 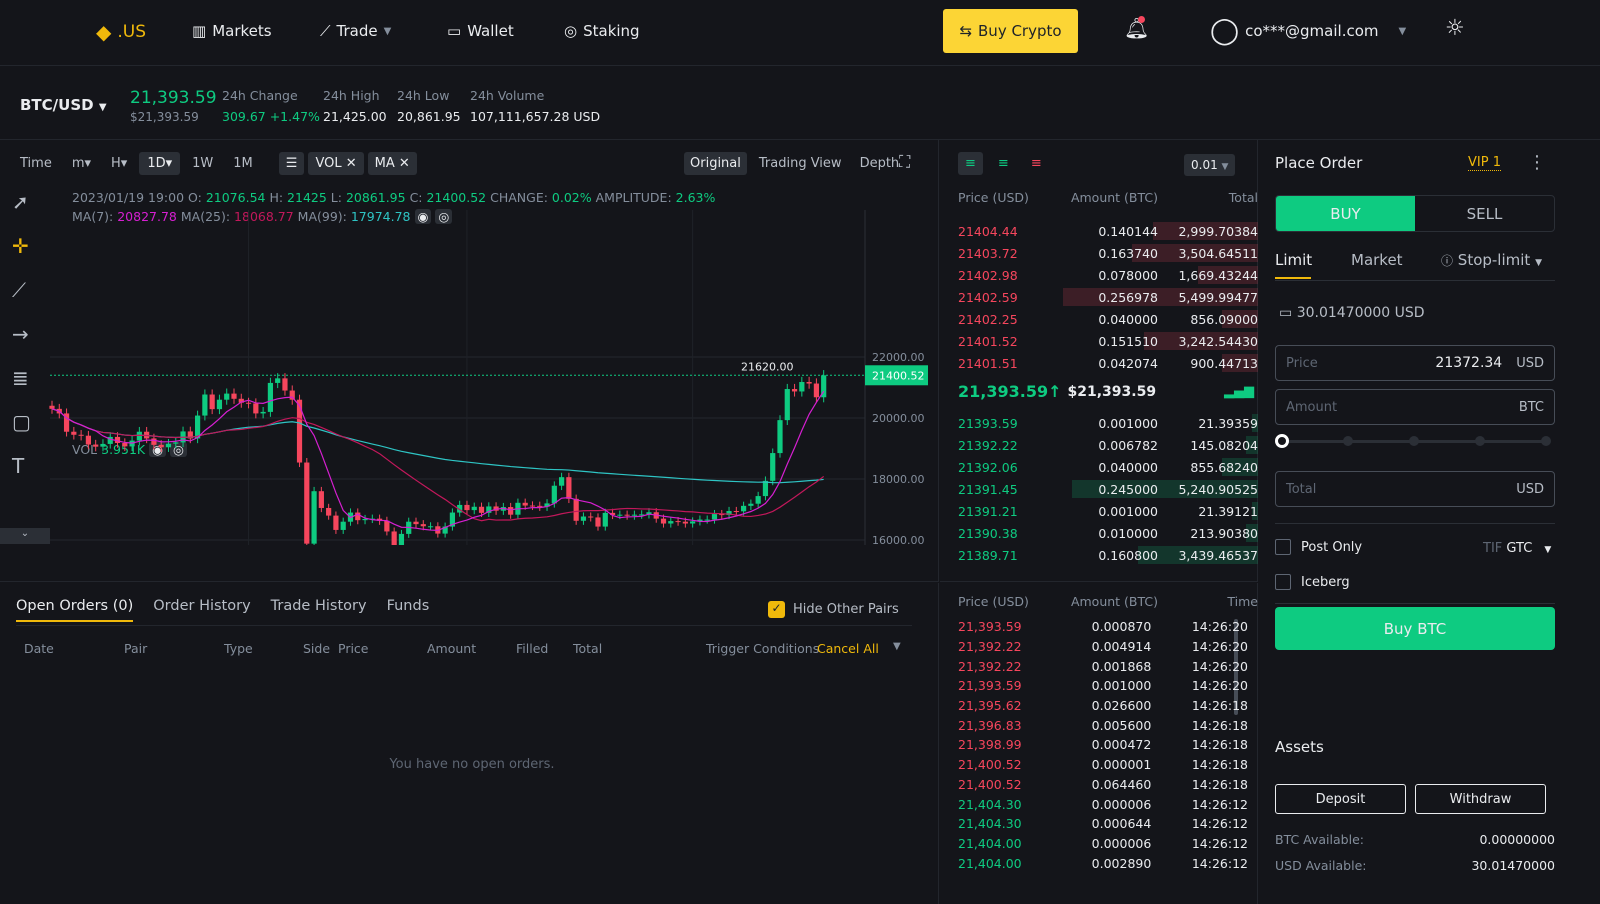 I want to click on price: 21,404.00, so click(x=990, y=863).